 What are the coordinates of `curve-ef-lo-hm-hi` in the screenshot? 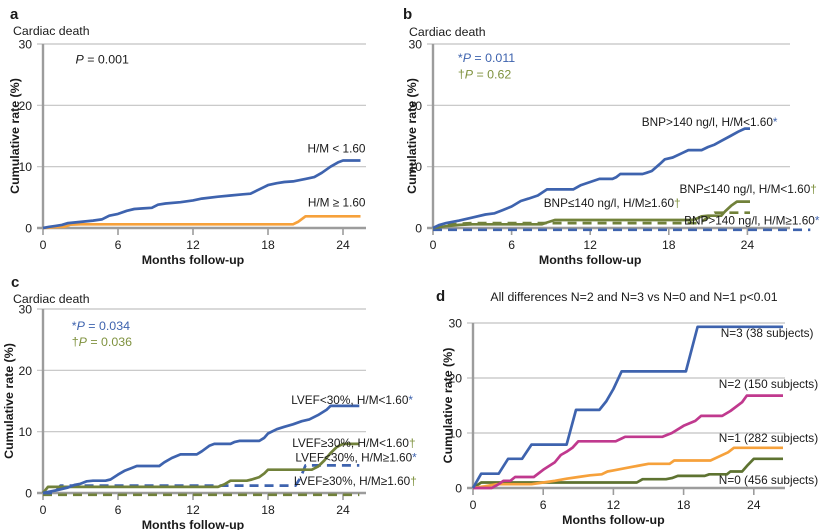 It's located at (201, 479).